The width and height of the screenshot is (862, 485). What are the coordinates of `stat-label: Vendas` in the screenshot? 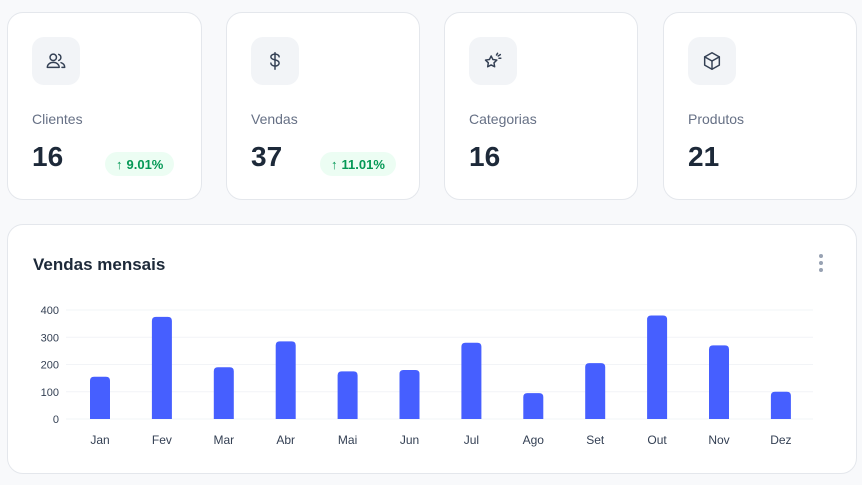 It's located at (274, 119).